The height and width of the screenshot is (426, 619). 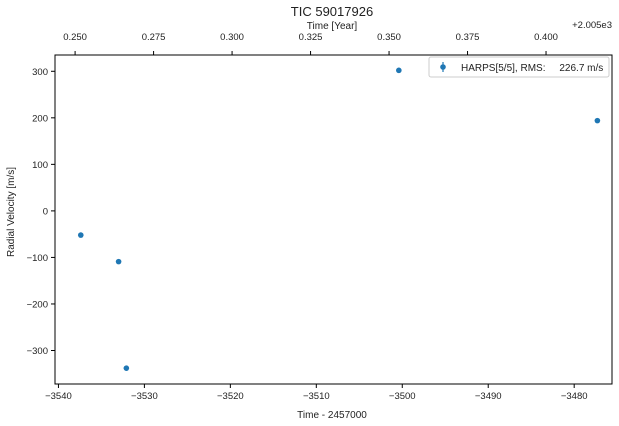 What do you see at coordinates (45, 211) in the screenshot?
I see `y-tick-label: 0` at bounding box center [45, 211].